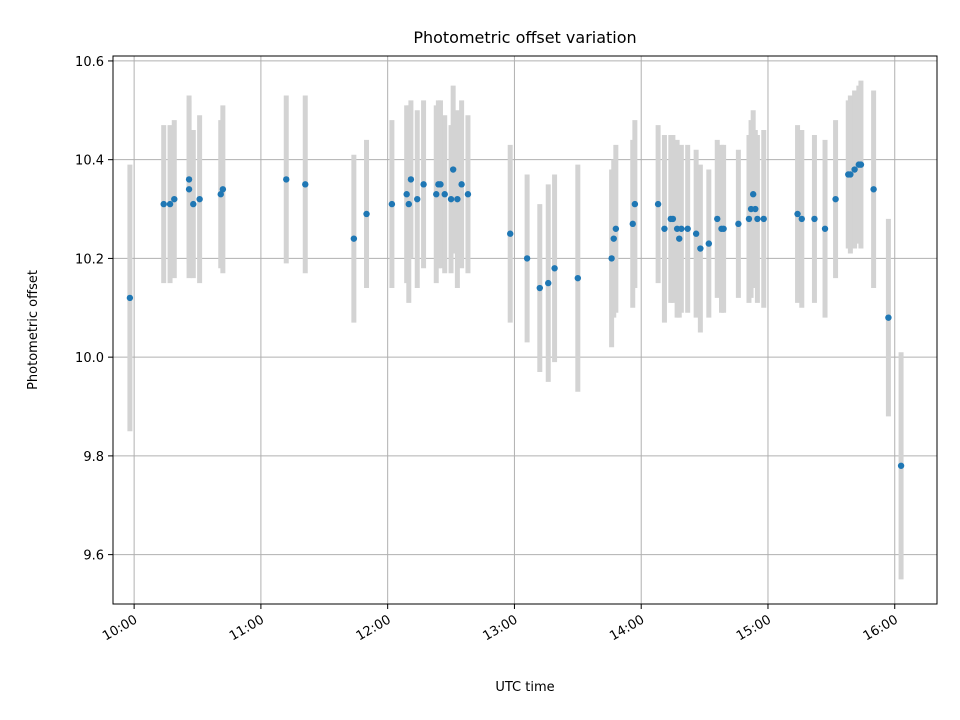  I want to click on y-tick-label: 10.4, so click(89, 161).